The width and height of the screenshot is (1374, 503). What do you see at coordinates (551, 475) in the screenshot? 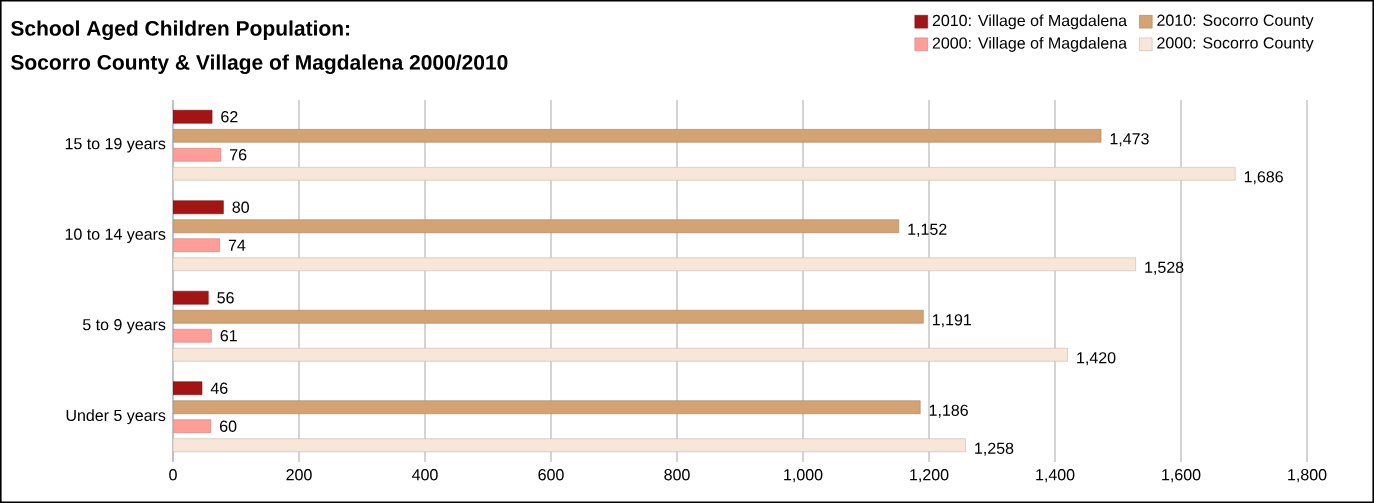
I see `x-tick-label: 600` at bounding box center [551, 475].